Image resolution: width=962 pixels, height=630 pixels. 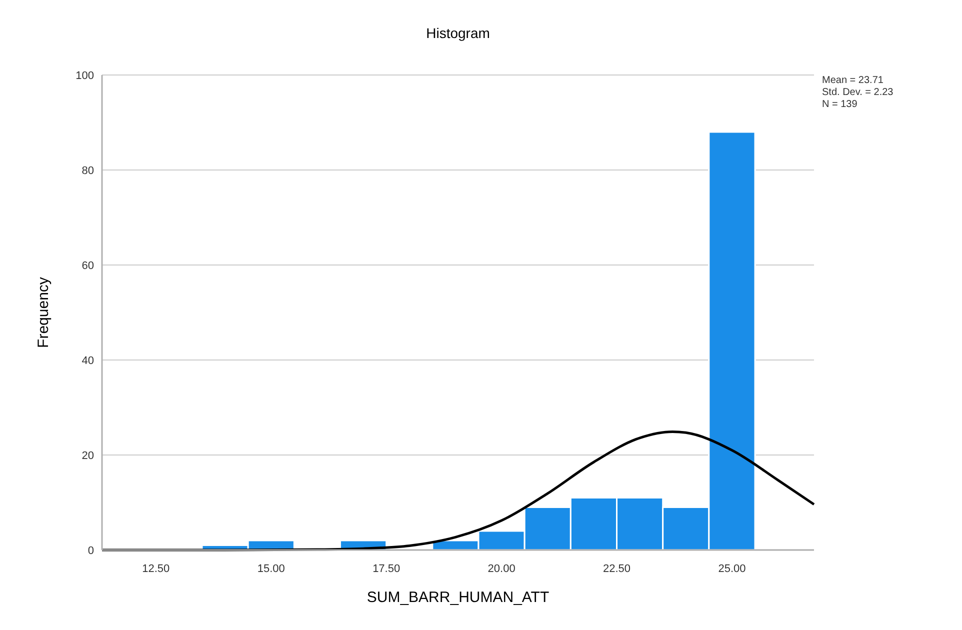 I want to click on x-tick-label: 25.00, so click(x=732, y=569).